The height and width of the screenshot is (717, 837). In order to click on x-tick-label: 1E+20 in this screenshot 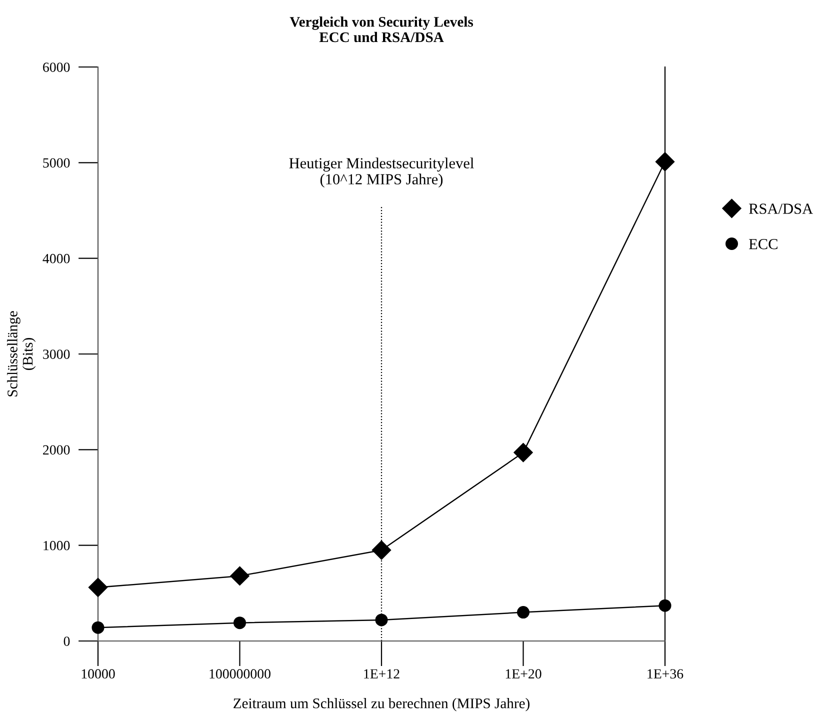, I will do `click(524, 674)`.